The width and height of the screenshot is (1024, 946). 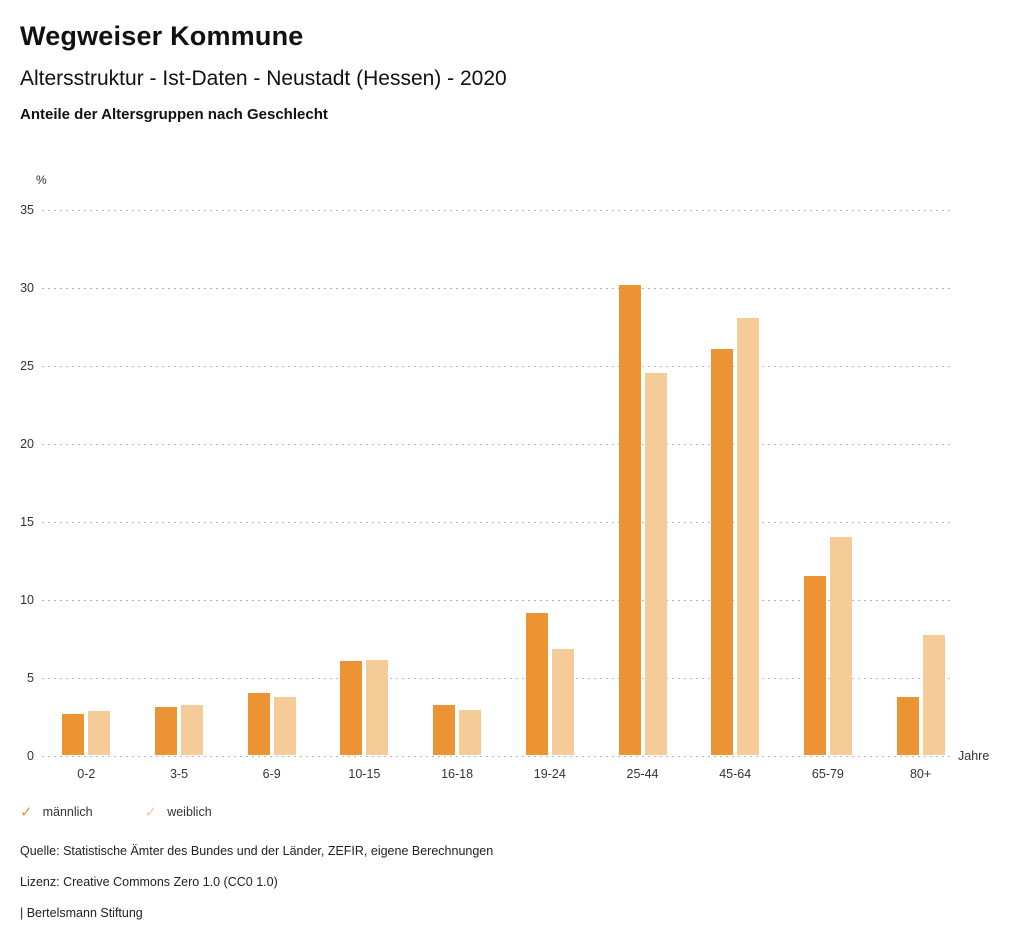 I want to click on y-axis-tick-15: 15, so click(x=27, y=522).